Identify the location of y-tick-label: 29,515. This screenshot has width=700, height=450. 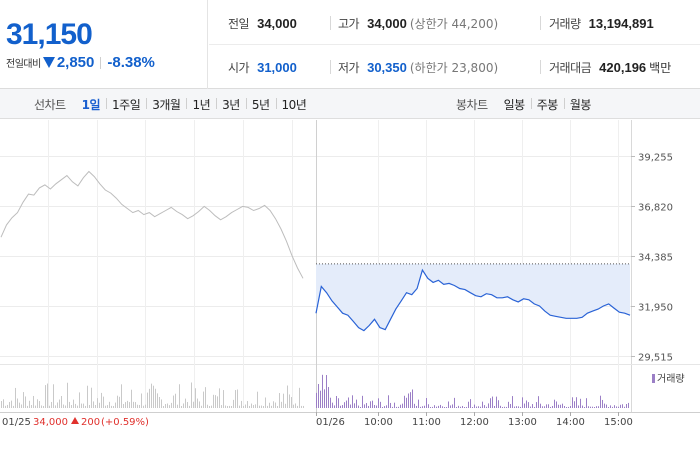
(655, 358).